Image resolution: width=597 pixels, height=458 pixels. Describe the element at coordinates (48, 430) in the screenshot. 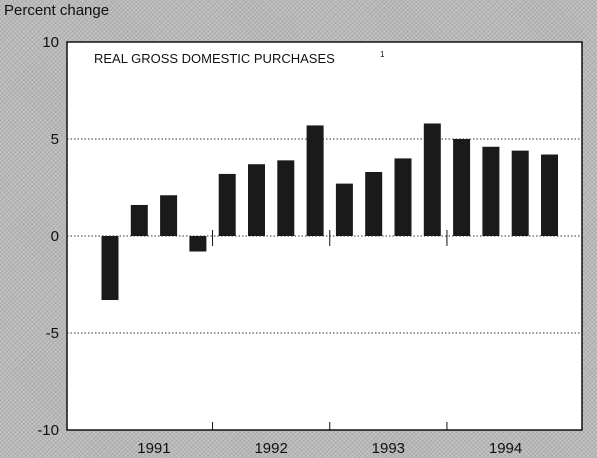

I see `y-tick-label: -10` at that location.